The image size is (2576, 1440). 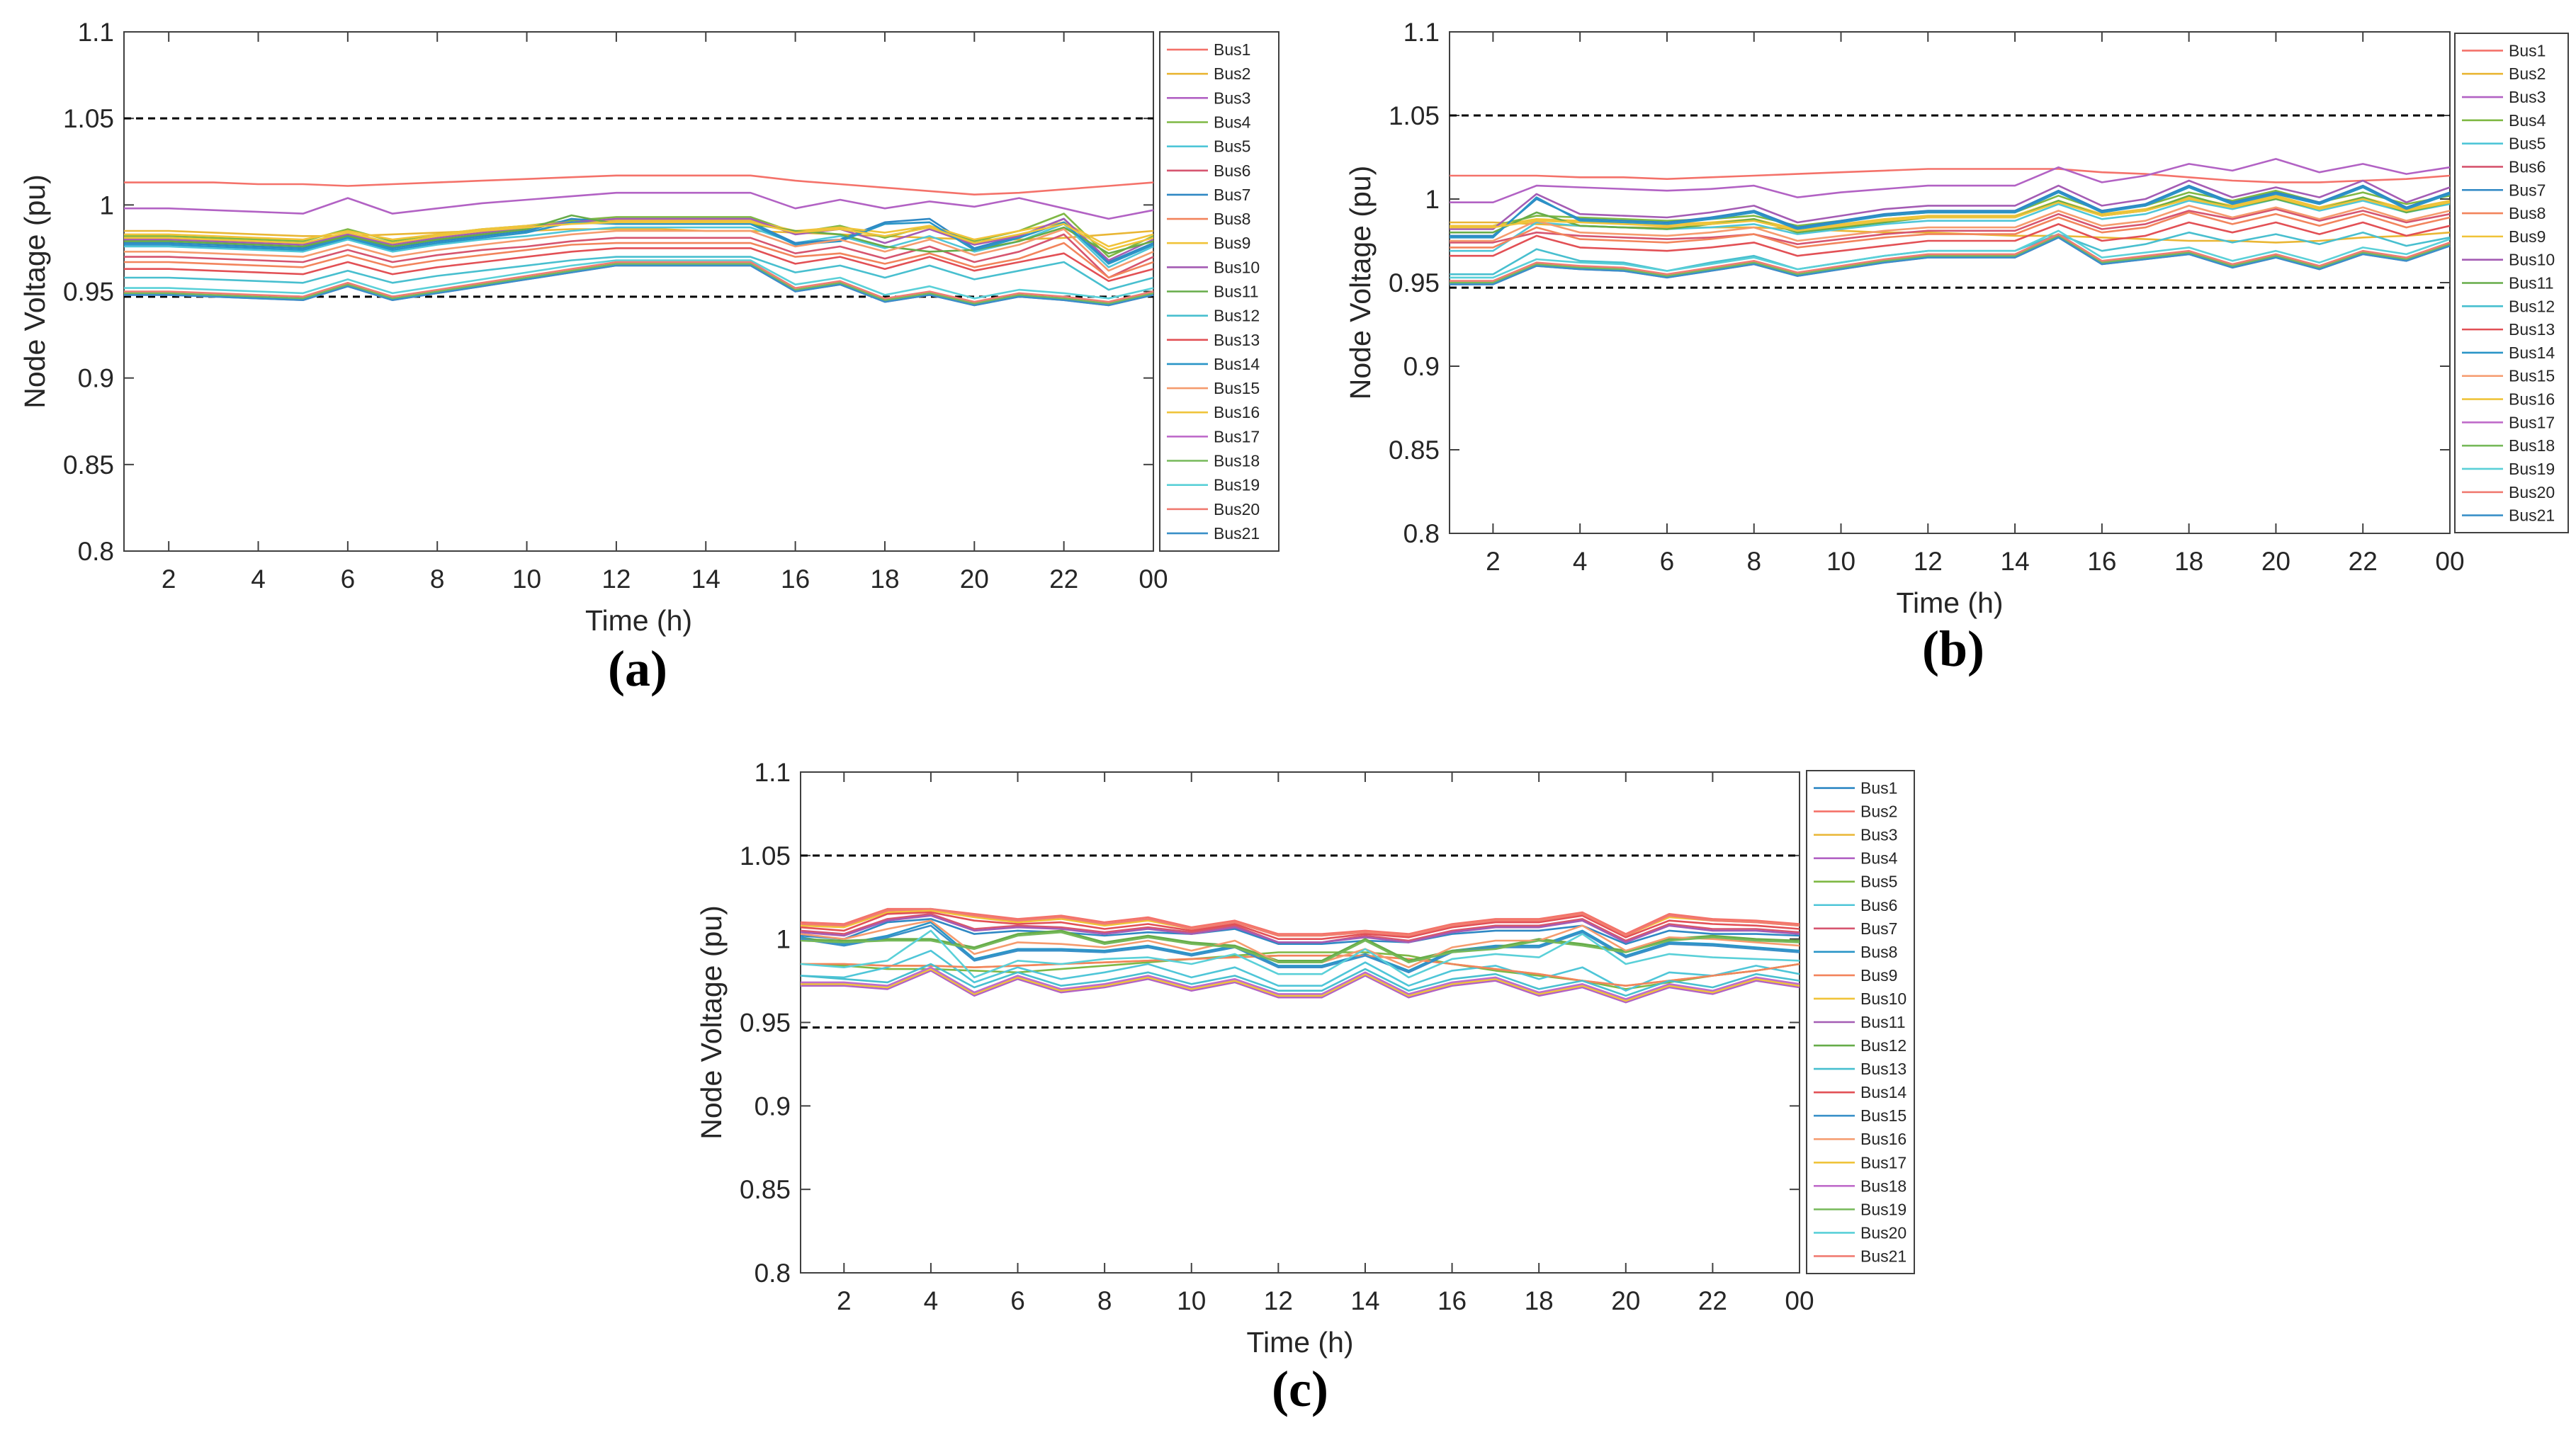 I want to click on series-line-bus10, so click(x=639, y=239).